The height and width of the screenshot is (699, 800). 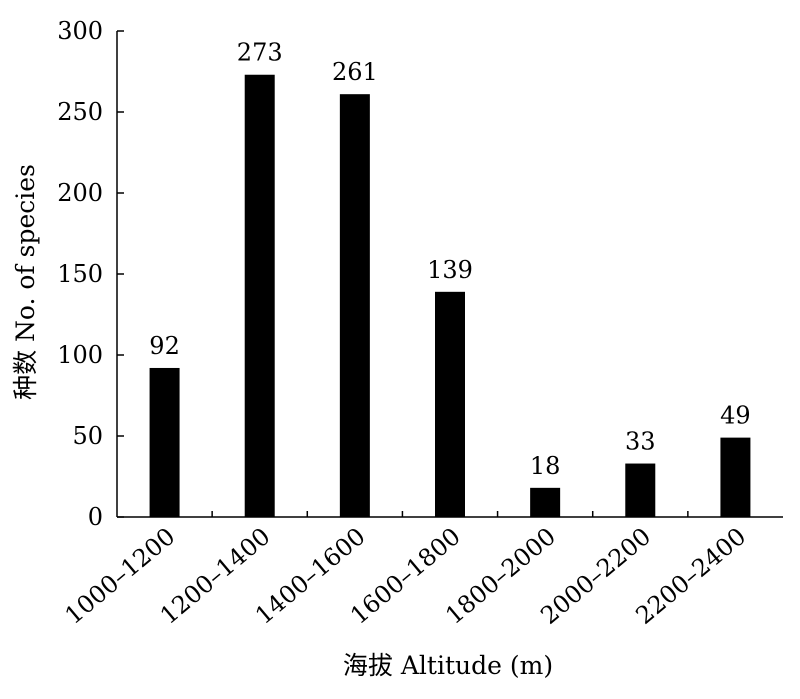 What do you see at coordinates (260, 53) in the screenshot?
I see `data-label: 273` at bounding box center [260, 53].